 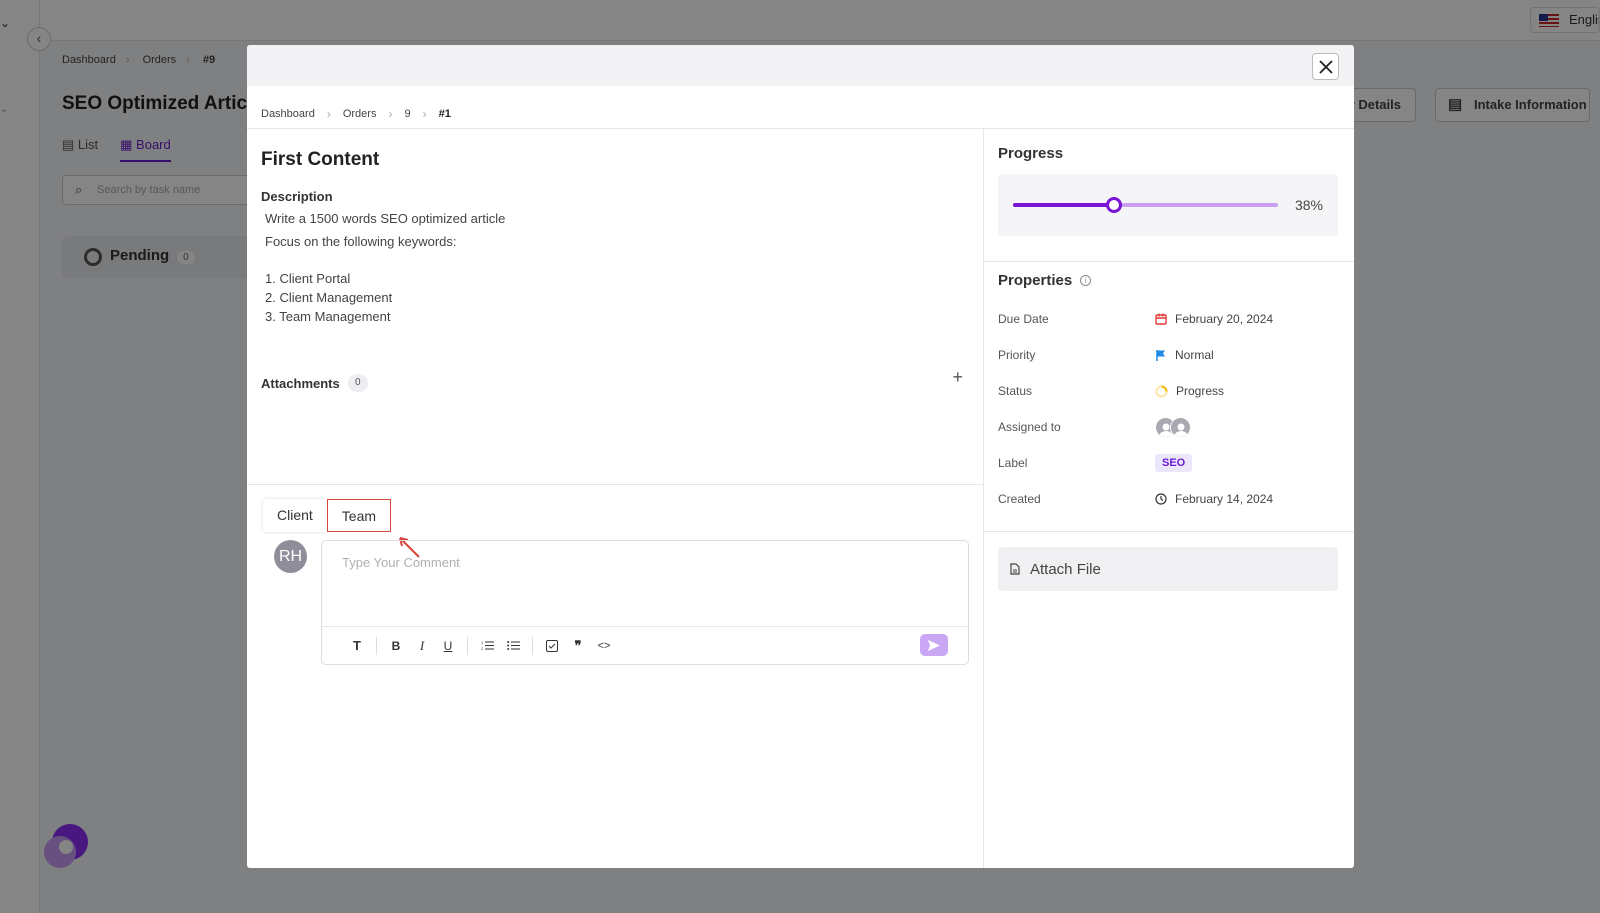 I want to click on checkbox-icon, so click(x=552, y=646).